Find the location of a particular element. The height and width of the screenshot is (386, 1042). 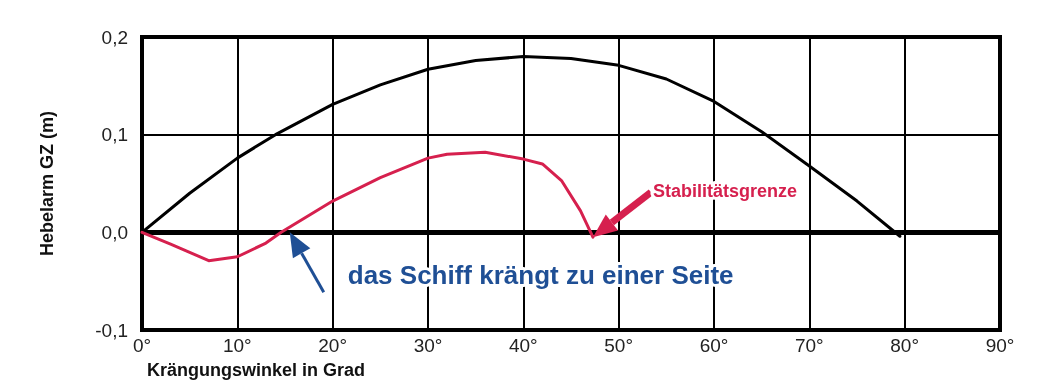

x-tick-label: 0° is located at coordinates (142, 345).